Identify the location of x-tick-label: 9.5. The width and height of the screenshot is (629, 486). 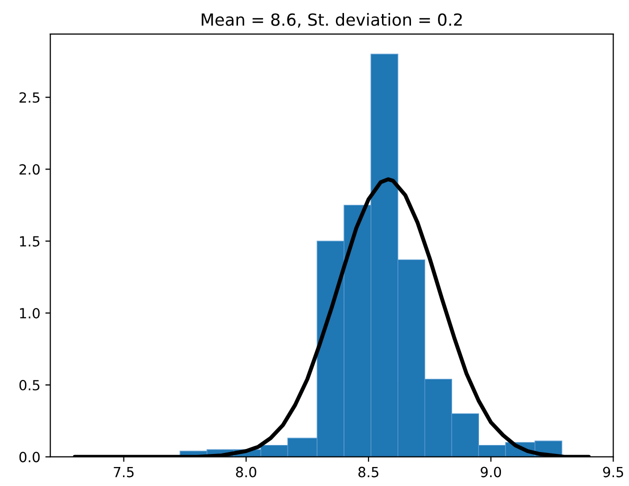
(613, 472).